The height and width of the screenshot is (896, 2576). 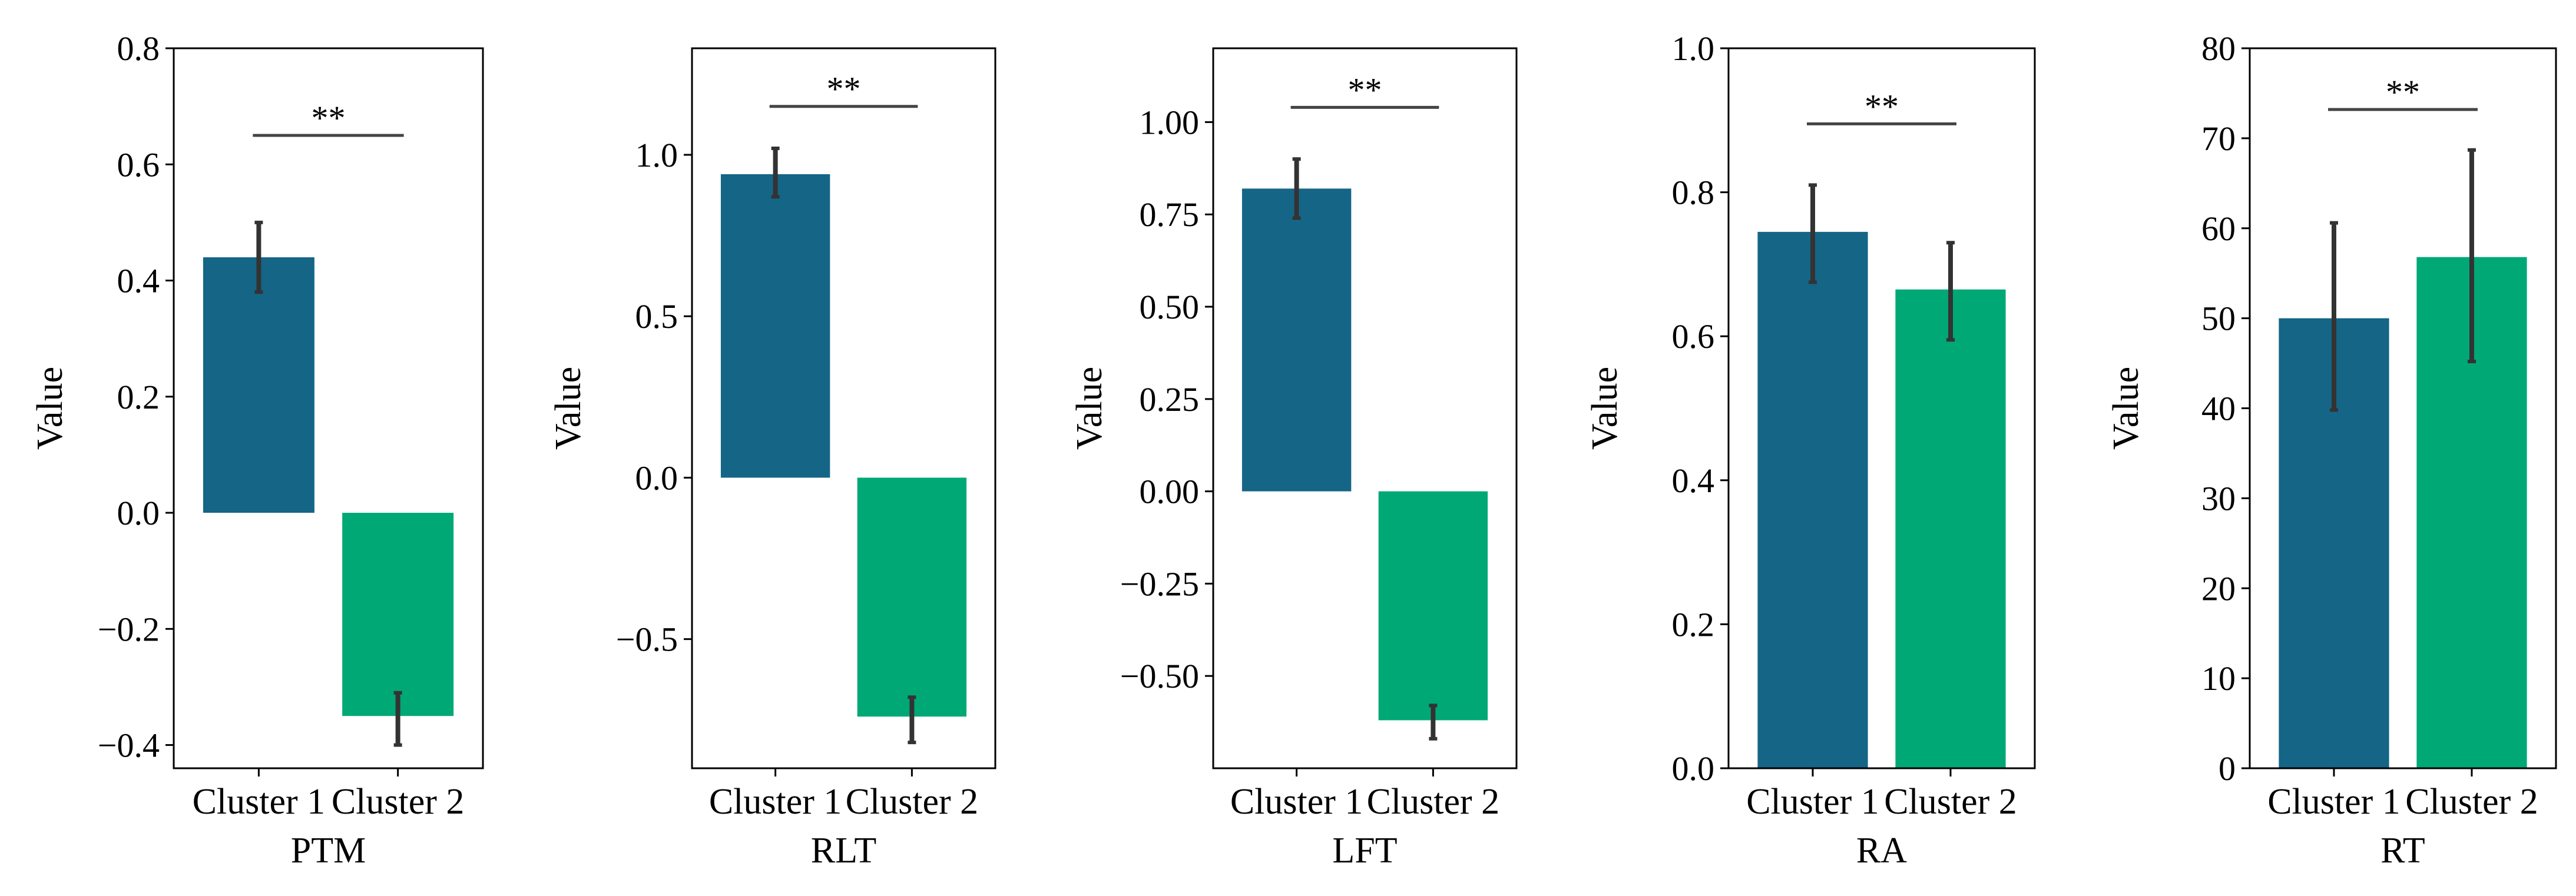 I want to click on y-tick-label: 60, so click(x=2218, y=229).